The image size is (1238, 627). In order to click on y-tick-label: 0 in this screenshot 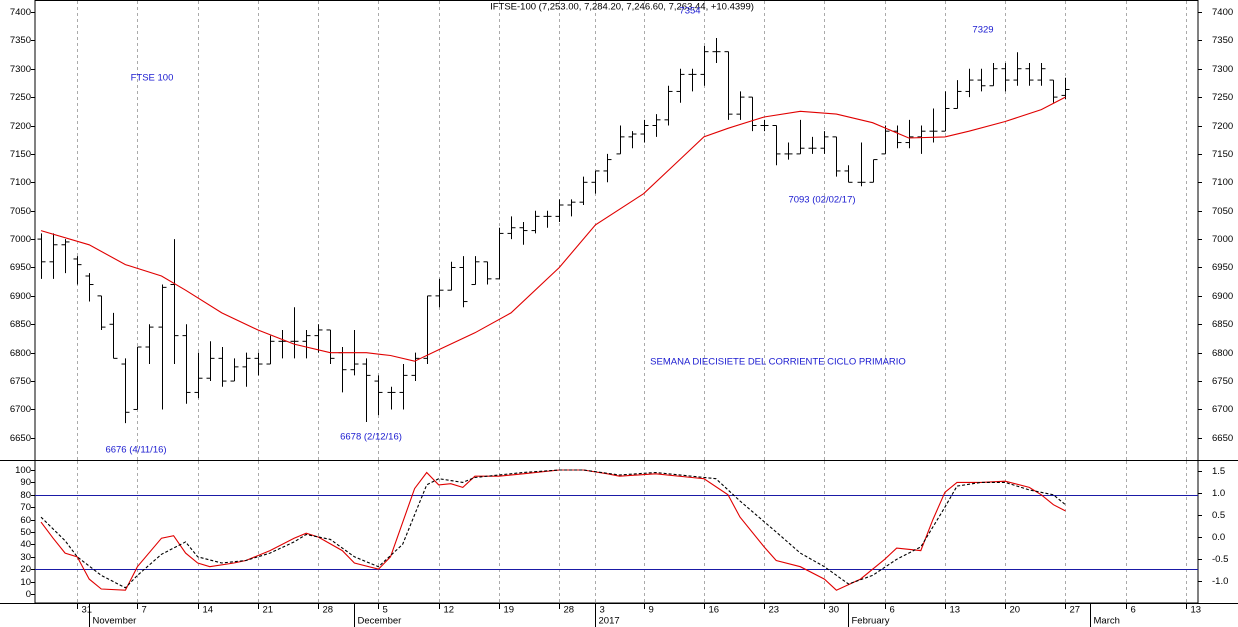, I will do `click(28, 594)`.